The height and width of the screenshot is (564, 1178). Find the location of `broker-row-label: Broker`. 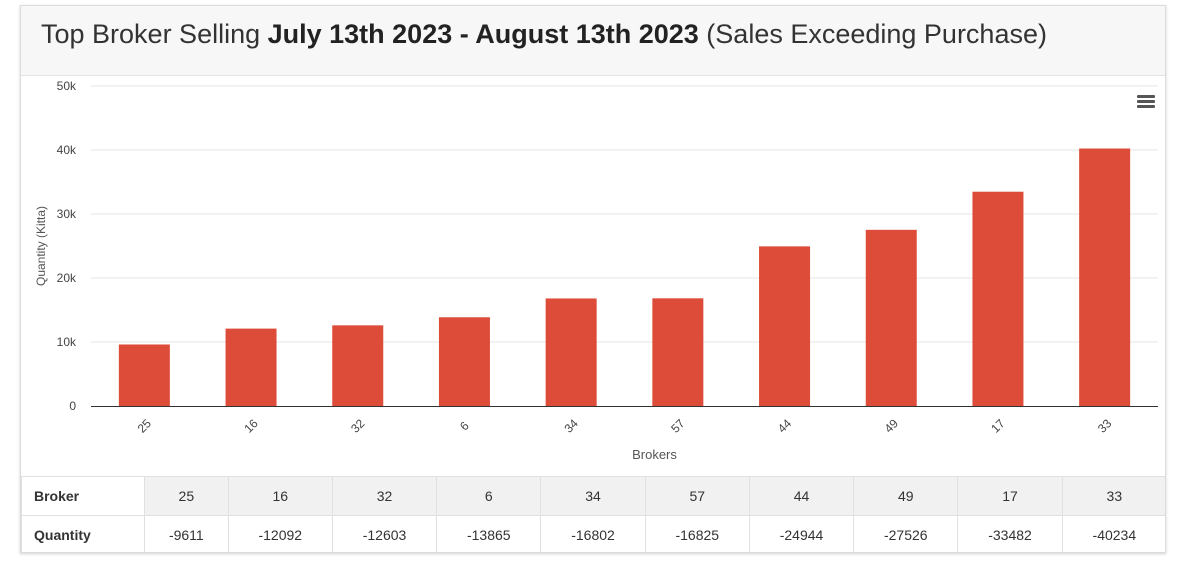

broker-row-label: Broker is located at coordinates (83, 496).